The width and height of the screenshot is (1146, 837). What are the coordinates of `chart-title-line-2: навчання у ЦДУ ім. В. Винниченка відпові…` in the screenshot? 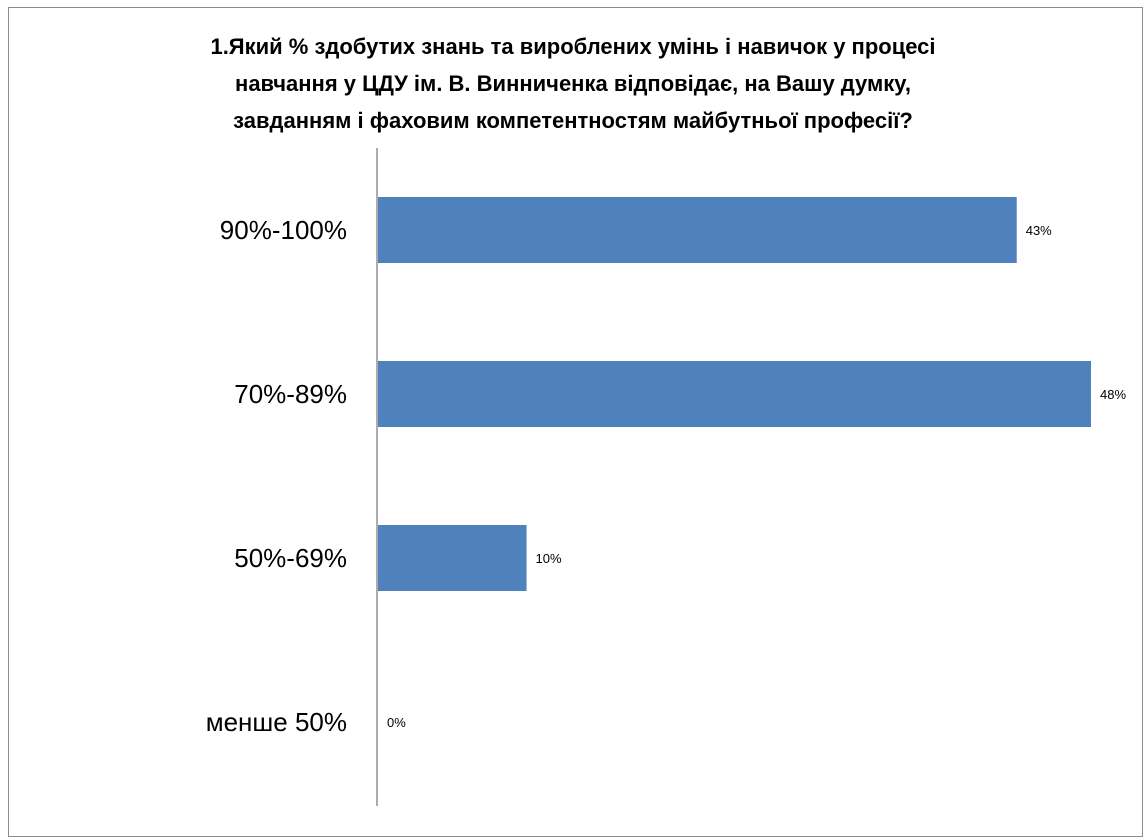 It's located at (573, 83).